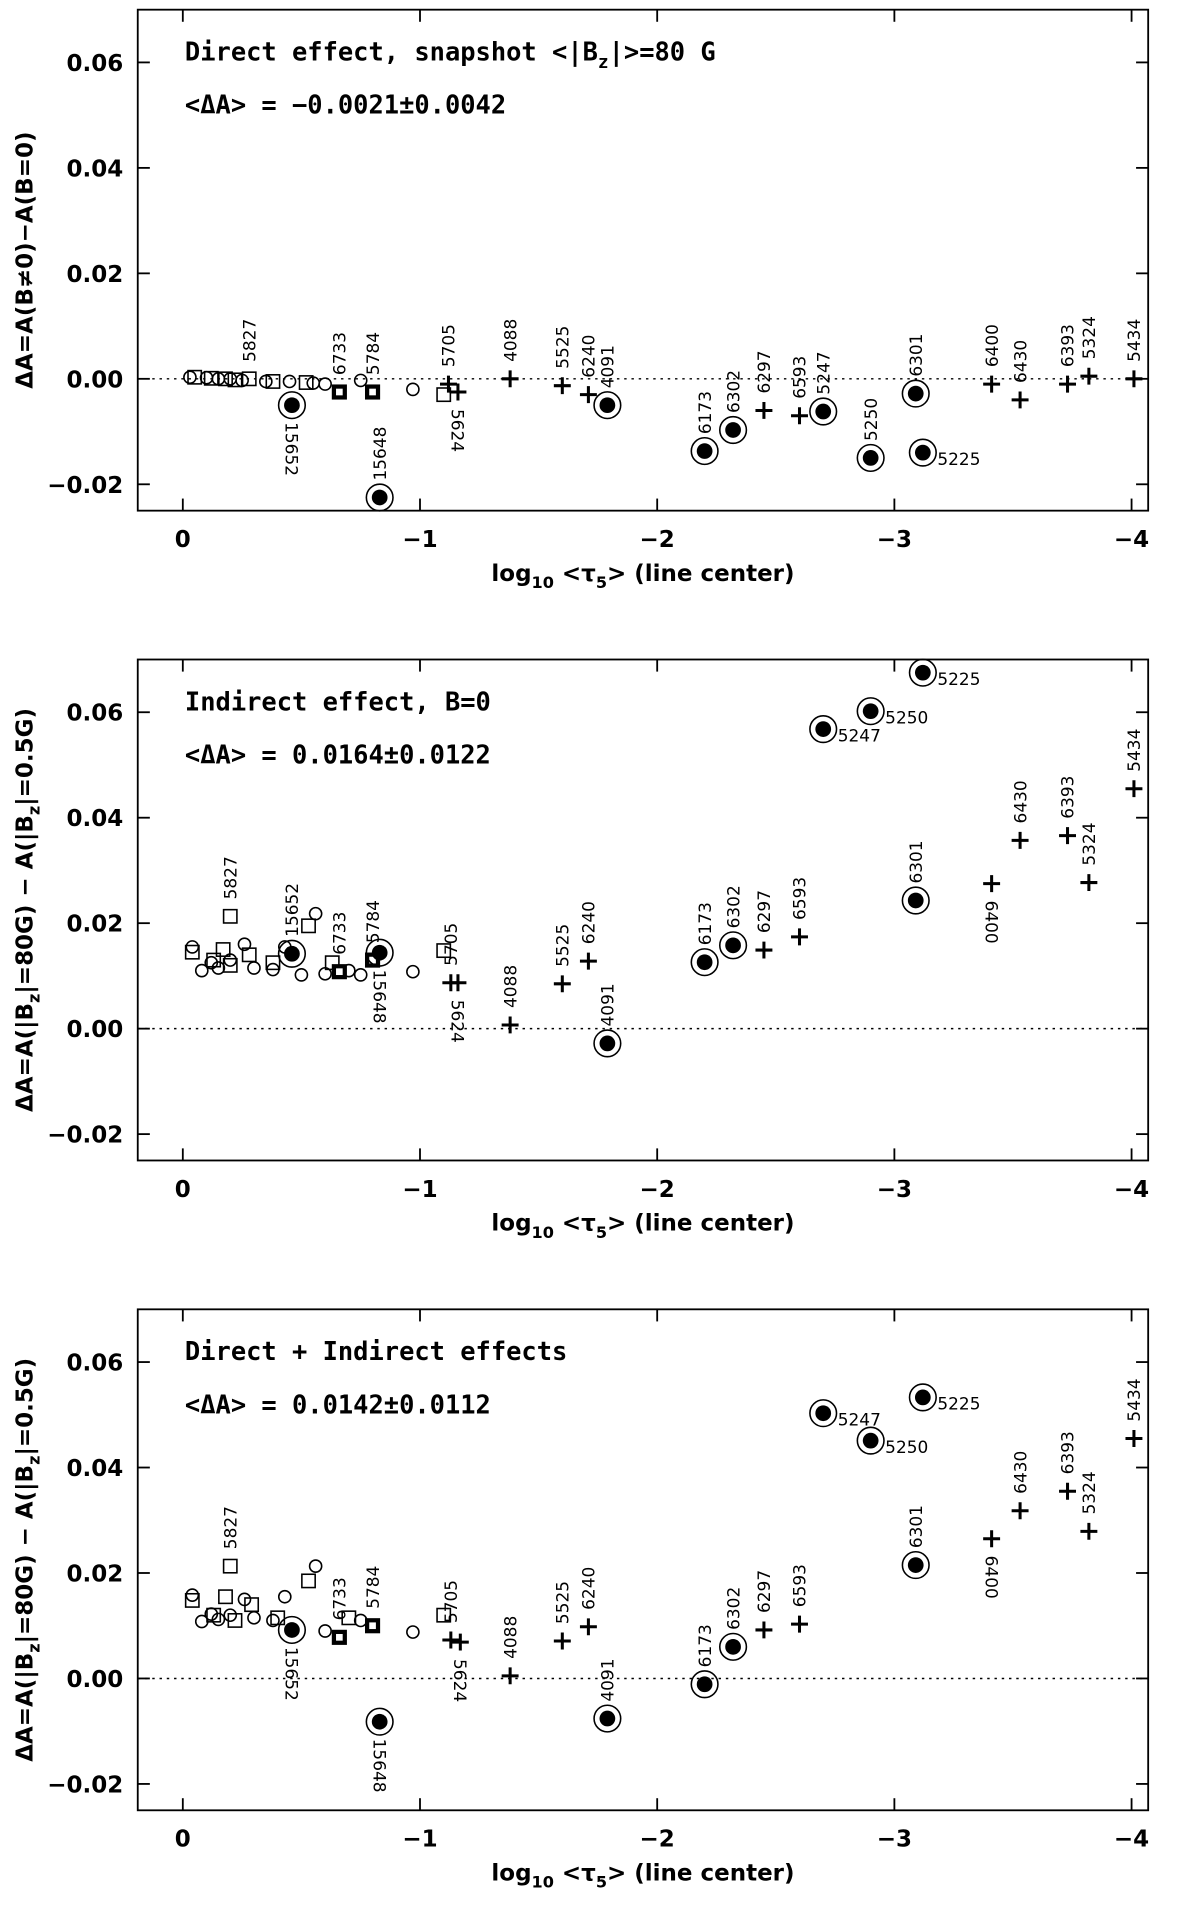 Image resolution: width=1200 pixels, height=1918 pixels. What do you see at coordinates (894, 1840) in the screenshot?
I see `x-tick-label: −3` at bounding box center [894, 1840].